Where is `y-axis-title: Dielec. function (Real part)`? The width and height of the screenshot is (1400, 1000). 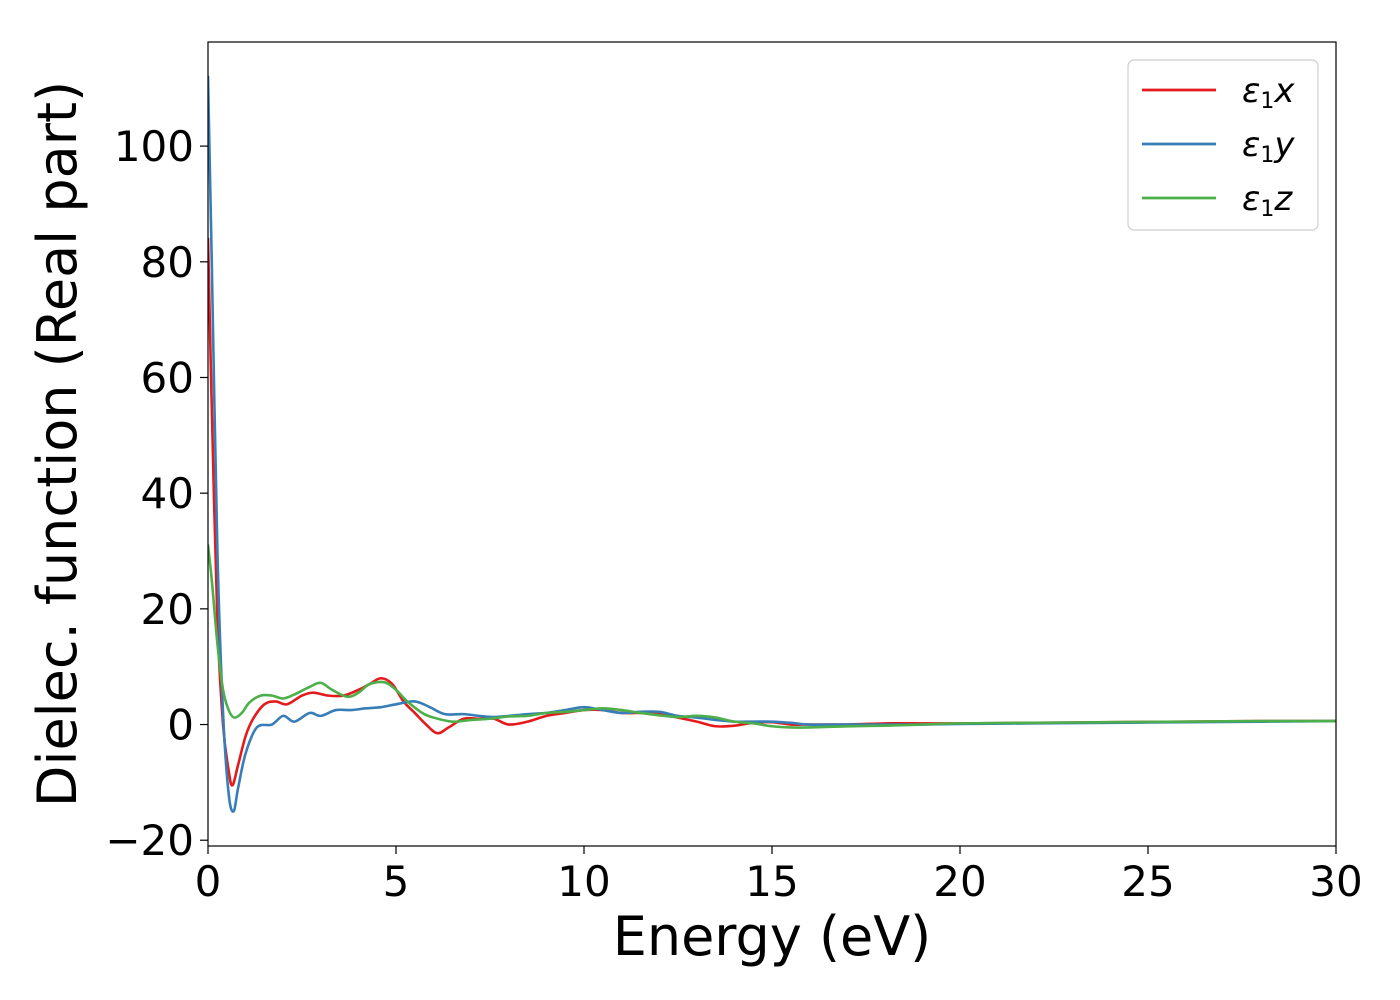 y-axis-title: Dielec. function (Real part) is located at coordinates (57, 444).